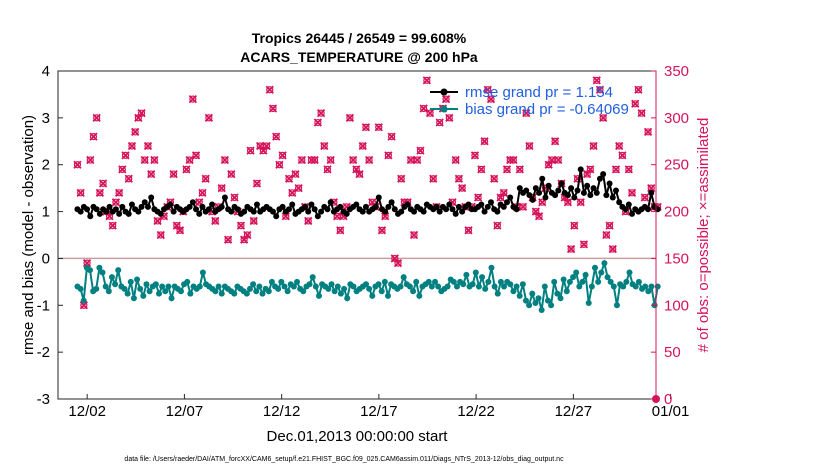  I want to click on y-axis-label: rmse and bias (model - observation), so click(28, 235).